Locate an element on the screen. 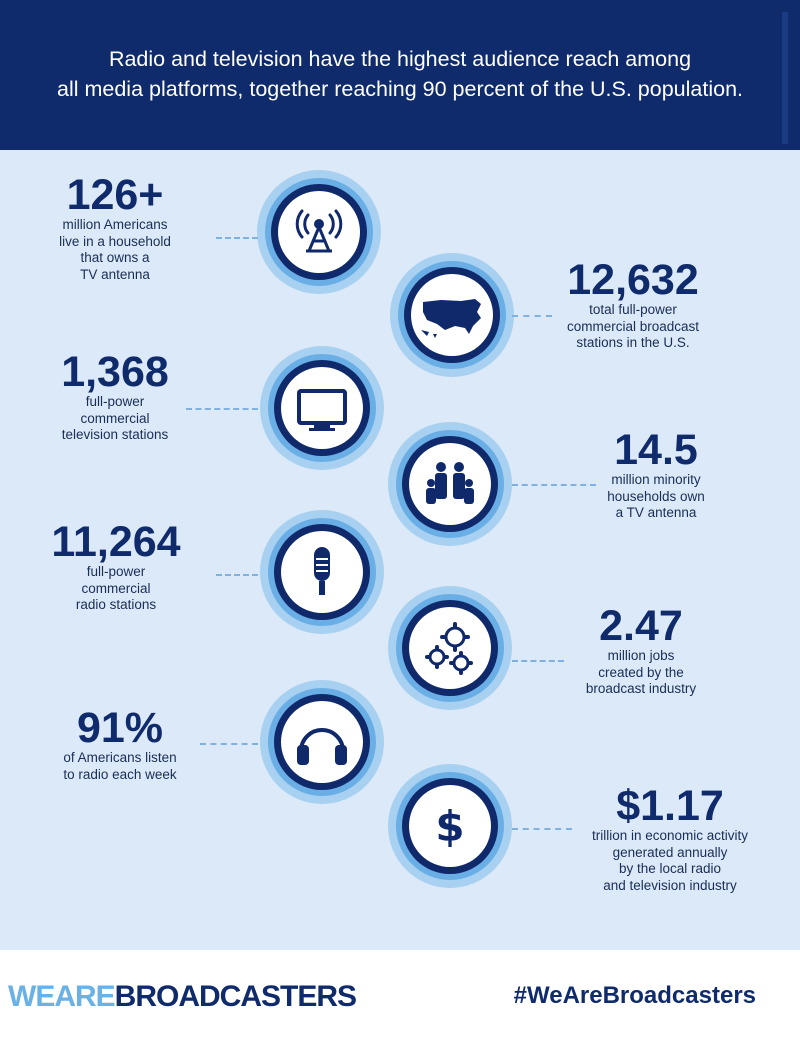  logo-we-are: WEARE is located at coordinates (62, 996).